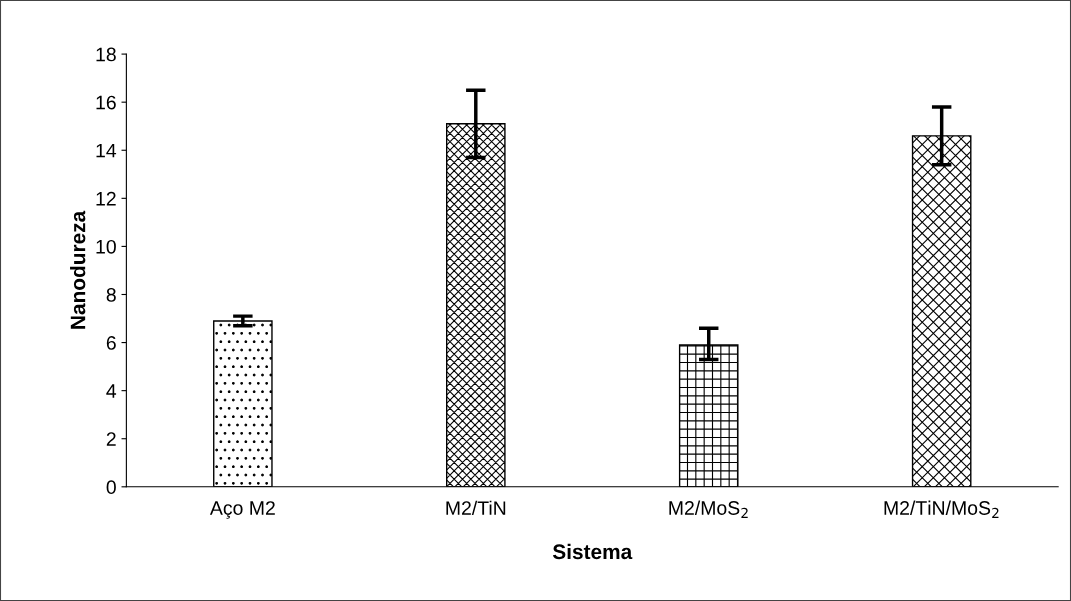 The height and width of the screenshot is (601, 1071). What do you see at coordinates (106, 246) in the screenshot?
I see `y-tick-label: 10` at bounding box center [106, 246].